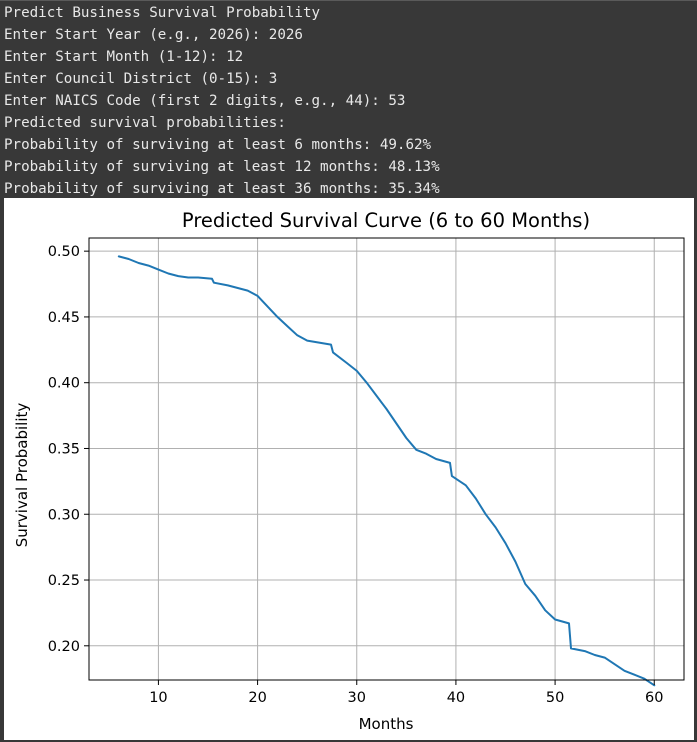 Image resolution: width=697 pixels, height=742 pixels. Describe the element at coordinates (162, 13) in the screenshot. I see `console-line: Predict Business Survival Probability` at that location.